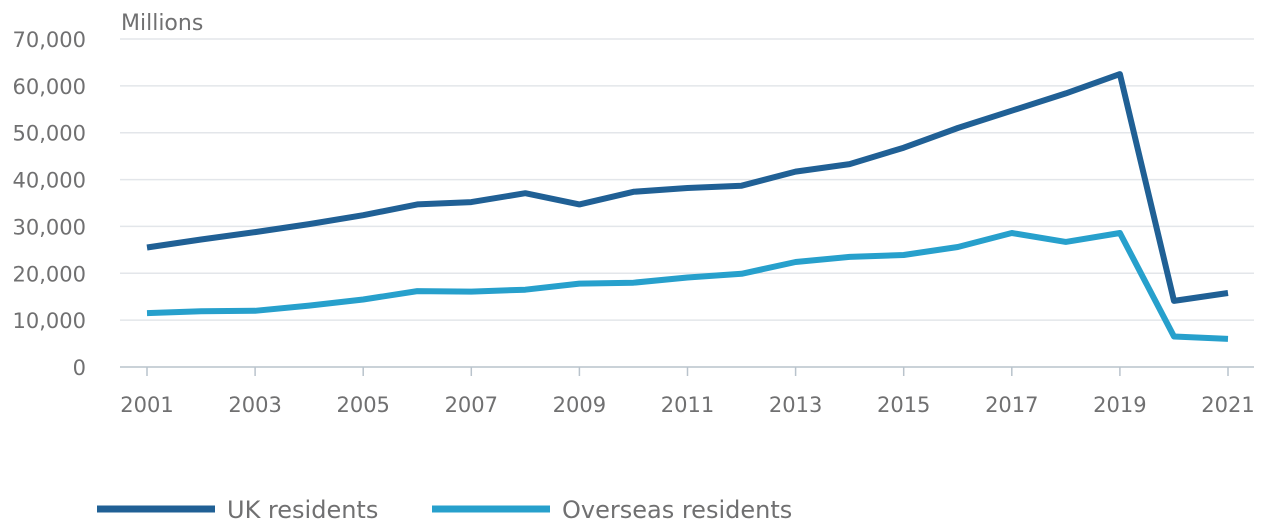 The height and width of the screenshot is (526, 1264). I want to click on x-tick-label: 2013, so click(795, 405).